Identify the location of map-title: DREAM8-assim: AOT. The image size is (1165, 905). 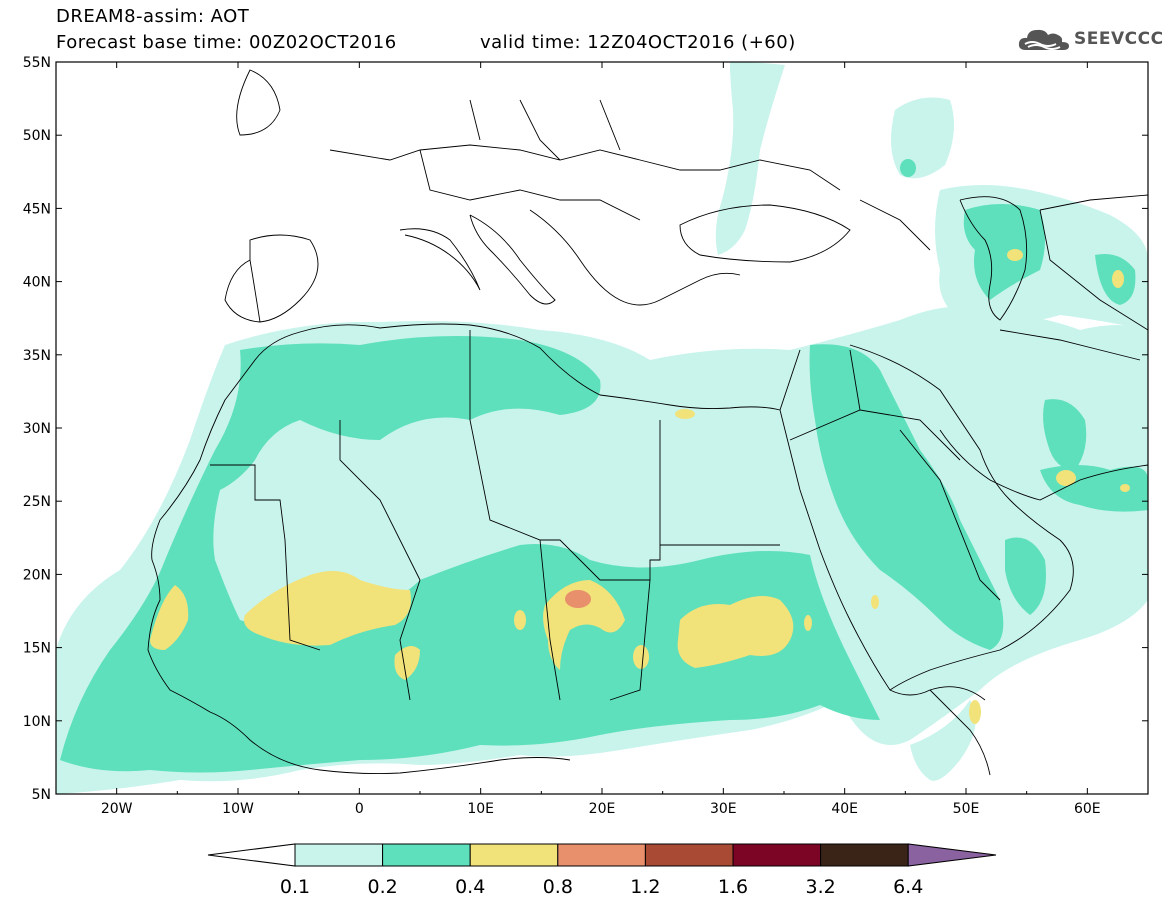
(153, 16).